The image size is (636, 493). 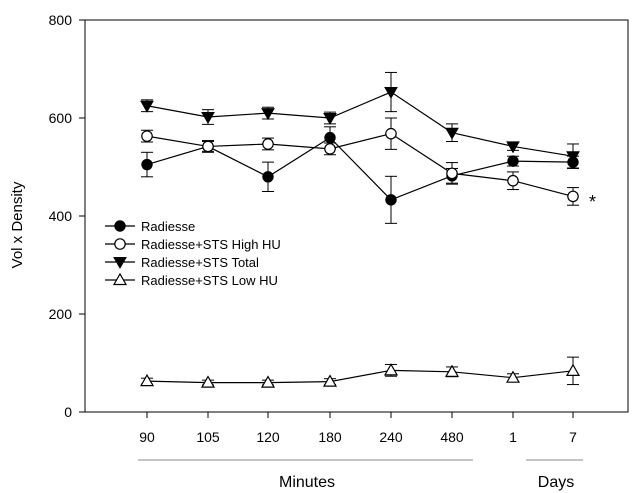 I want to click on x-axis-label-days: Days, so click(x=556, y=482).